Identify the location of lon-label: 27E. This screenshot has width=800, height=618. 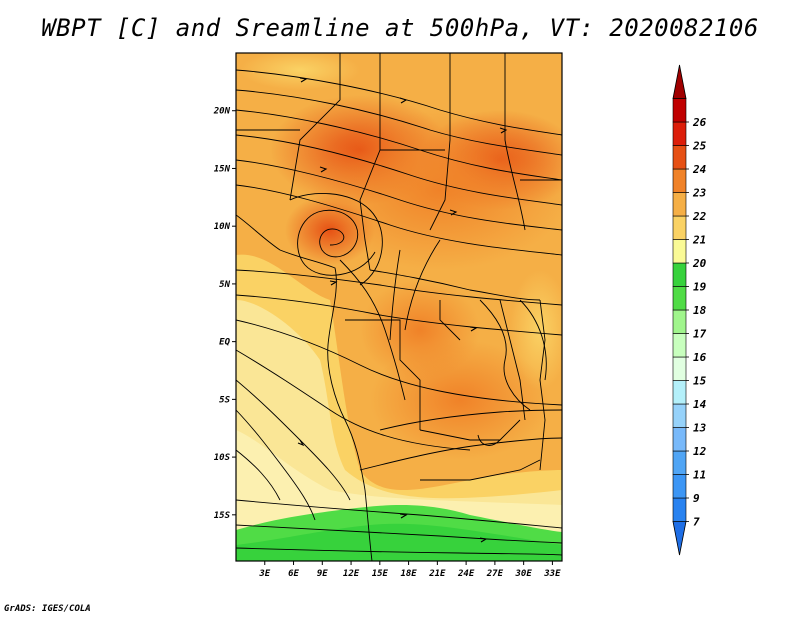
(495, 574).